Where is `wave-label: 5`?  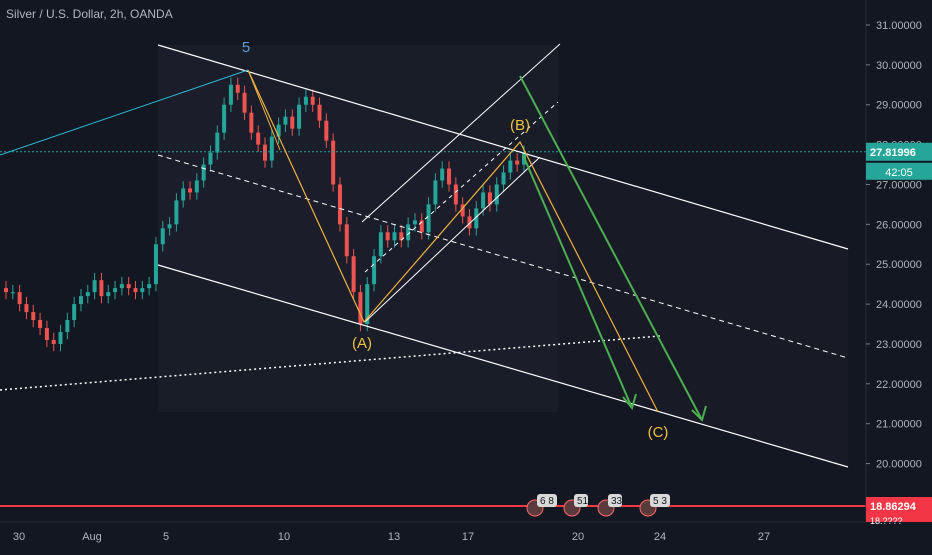 wave-label: 5 is located at coordinates (246, 47).